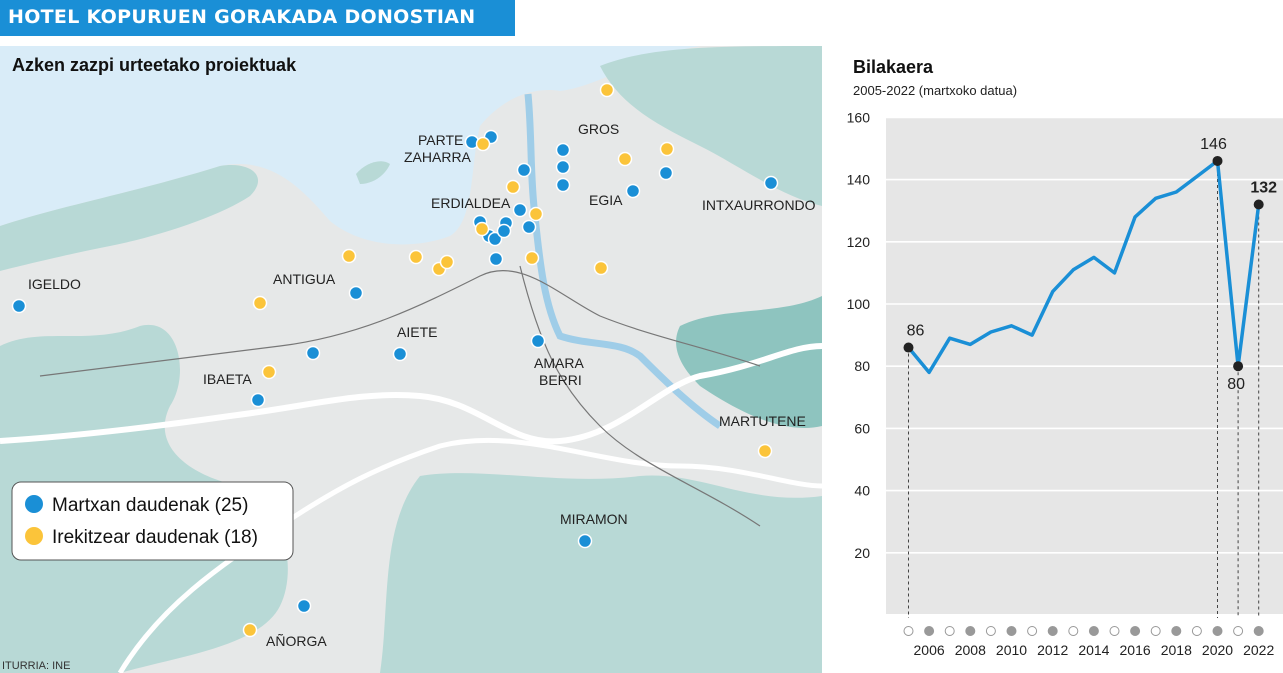 The image size is (1283, 673). What do you see at coordinates (560, 380) in the screenshot?
I see `label-berri: BERRI` at bounding box center [560, 380].